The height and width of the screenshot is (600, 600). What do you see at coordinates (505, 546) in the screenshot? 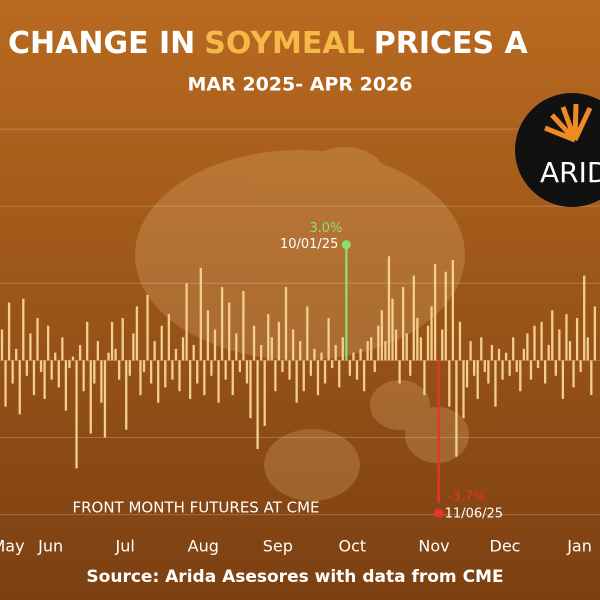
I see `x-tick-label: Dec` at bounding box center [505, 546].